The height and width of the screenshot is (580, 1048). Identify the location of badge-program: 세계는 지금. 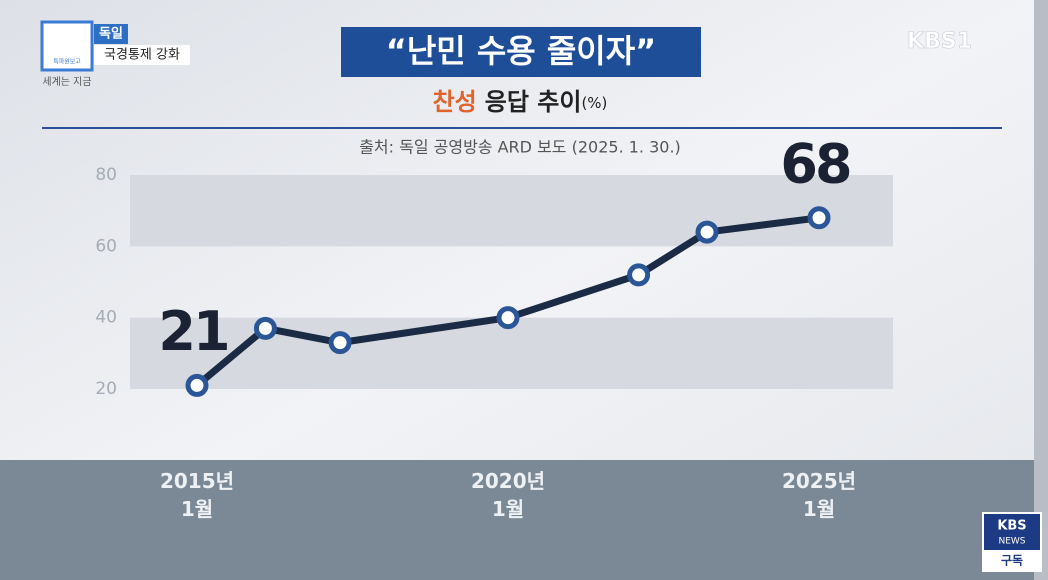
(66, 82).